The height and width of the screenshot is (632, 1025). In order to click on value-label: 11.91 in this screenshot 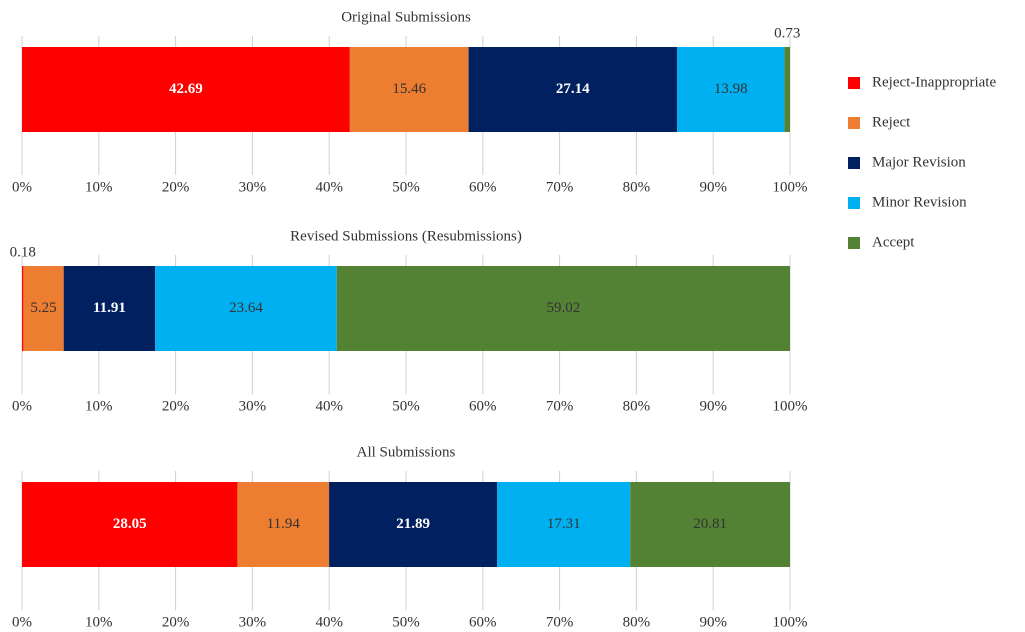, I will do `click(109, 308)`.